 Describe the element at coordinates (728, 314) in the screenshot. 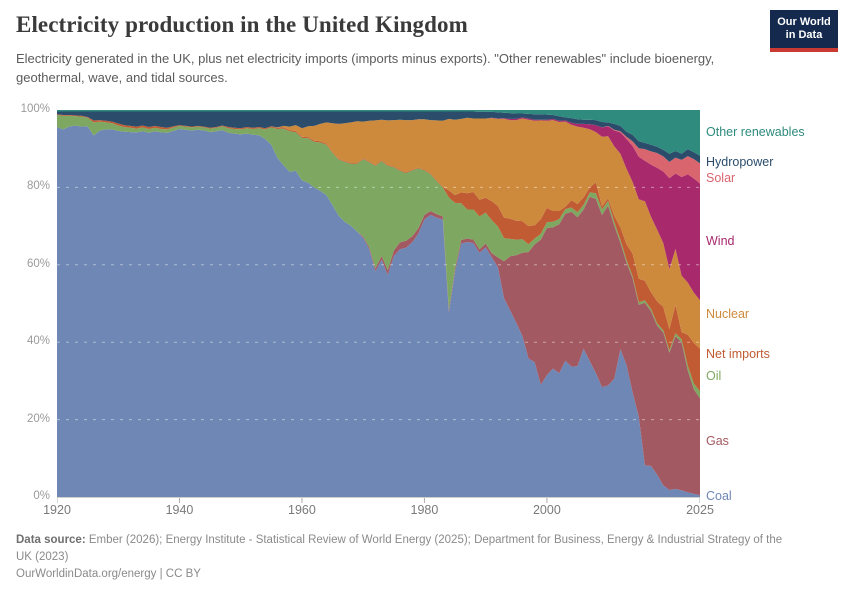

I see `legend-nuclear: Nuclear` at that location.